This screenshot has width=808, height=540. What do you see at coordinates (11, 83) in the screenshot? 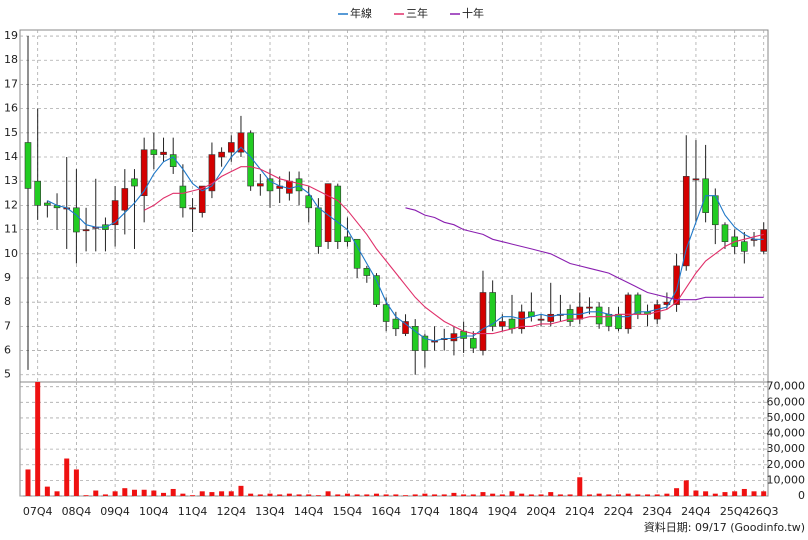
I see `y-tick-label: 17` at bounding box center [11, 83].